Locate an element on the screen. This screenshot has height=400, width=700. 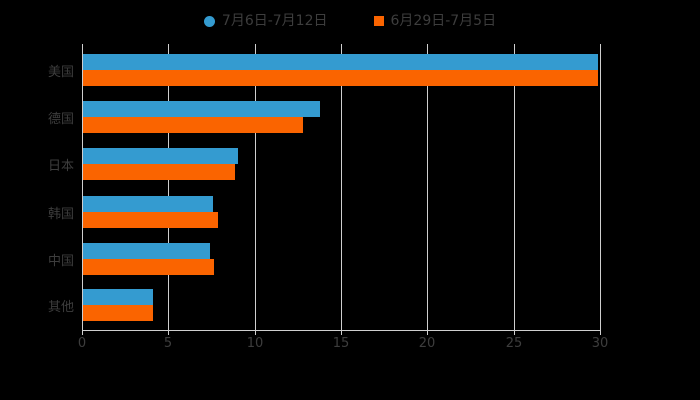
chart-legend: 7月6日-7月12日 6月29日-7月5日 is located at coordinates (350, 21).